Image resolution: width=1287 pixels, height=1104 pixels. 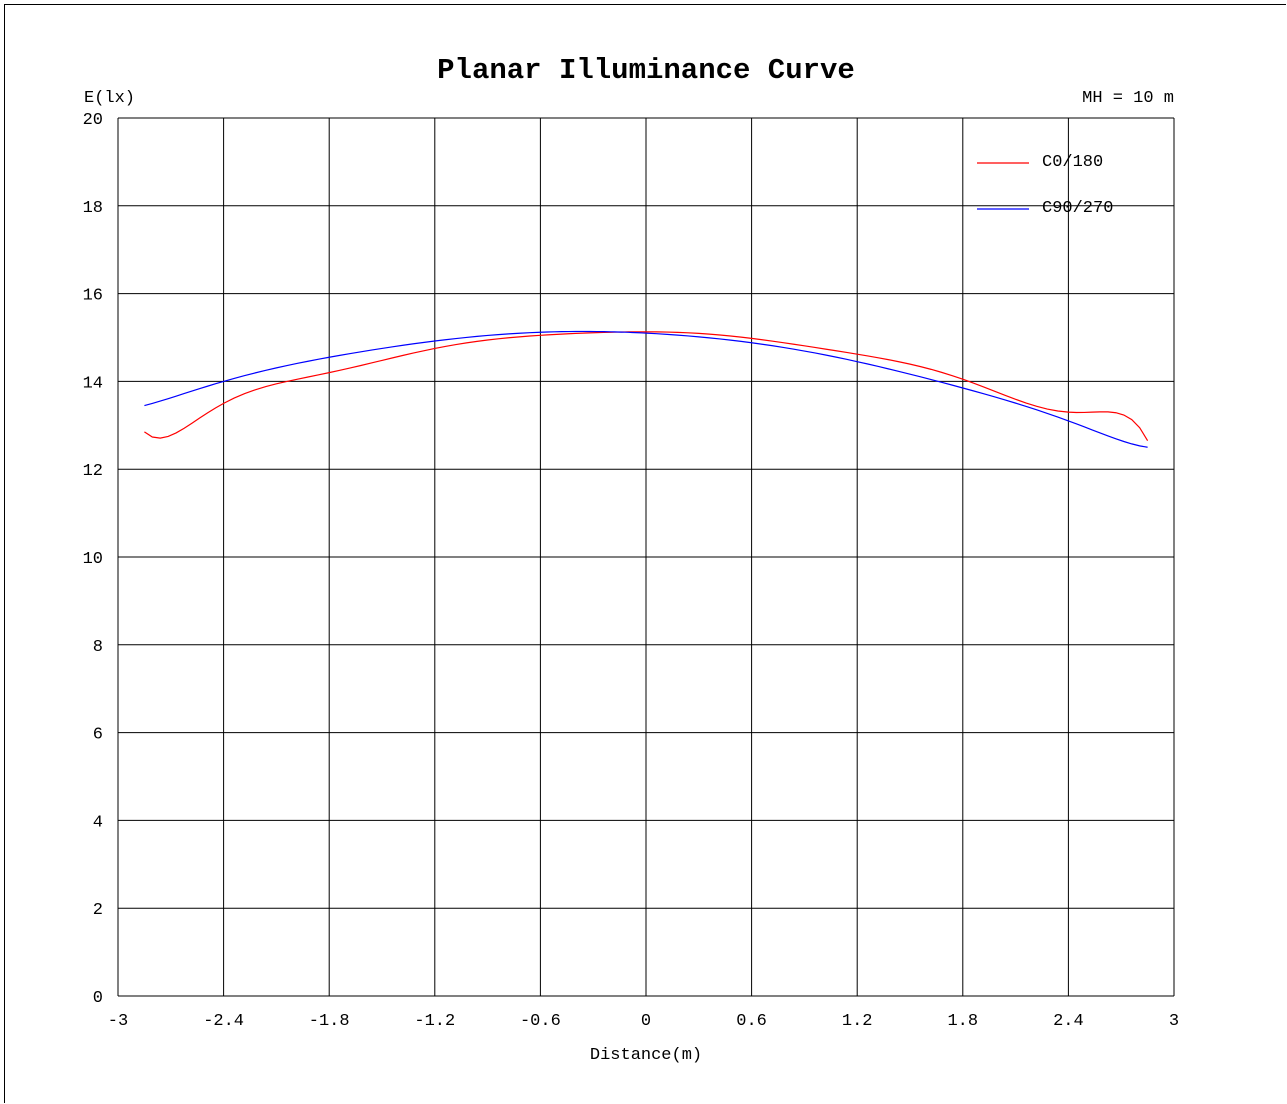 What do you see at coordinates (93, 120) in the screenshot?
I see `y-tick-label: 20` at bounding box center [93, 120].